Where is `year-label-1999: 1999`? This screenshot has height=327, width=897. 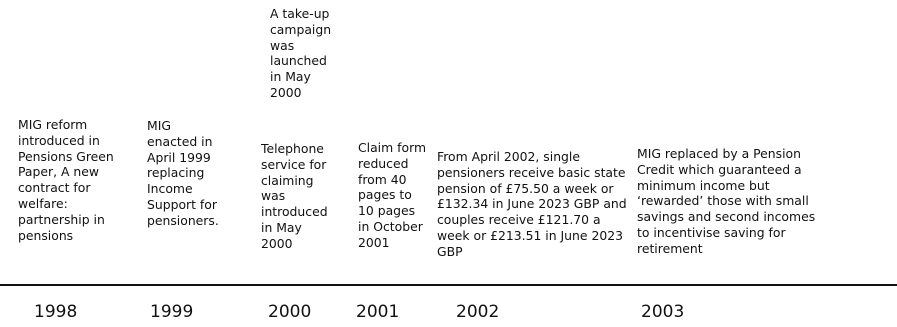 year-label-1999: 1999 is located at coordinates (172, 312).